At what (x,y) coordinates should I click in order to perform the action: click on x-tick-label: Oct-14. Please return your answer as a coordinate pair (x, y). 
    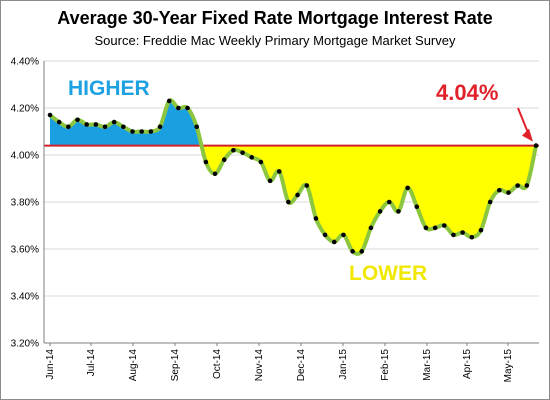
    Looking at the image, I should click on (217, 364).